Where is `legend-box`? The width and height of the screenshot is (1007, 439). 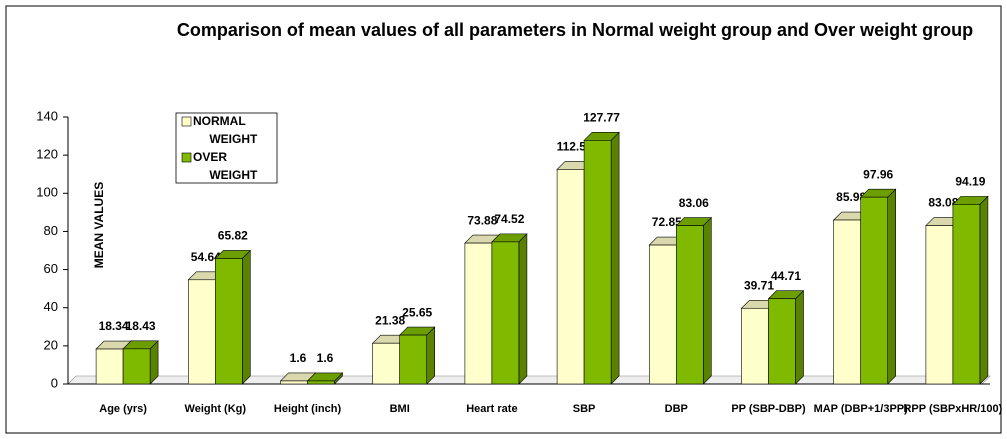
legend-box is located at coordinates (226, 148).